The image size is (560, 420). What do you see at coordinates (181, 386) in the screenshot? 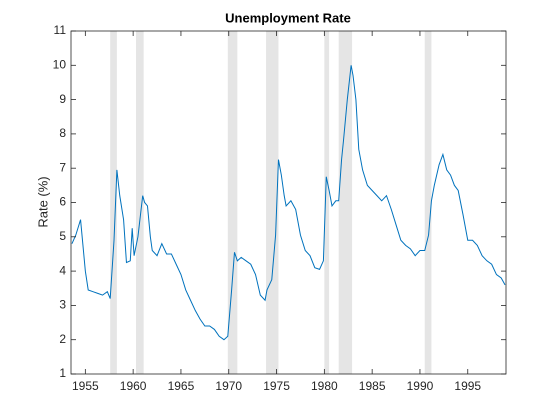
I see `x-tick-label: 1965` at bounding box center [181, 386].